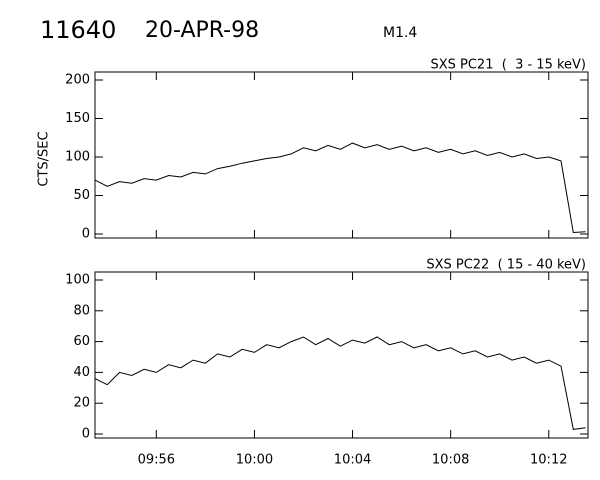  I want to click on event-number: 11640, so click(78, 30).